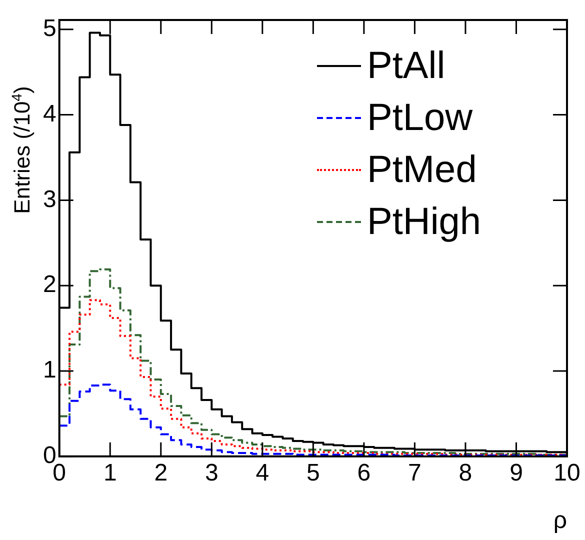  I want to click on x-tick-label: 7, so click(415, 472).